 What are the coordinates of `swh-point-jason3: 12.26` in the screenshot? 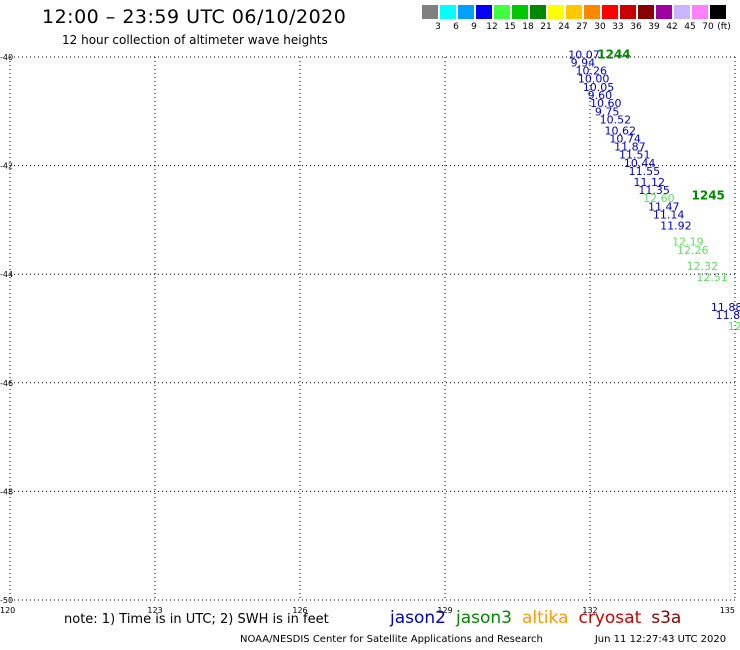 It's located at (693, 250).